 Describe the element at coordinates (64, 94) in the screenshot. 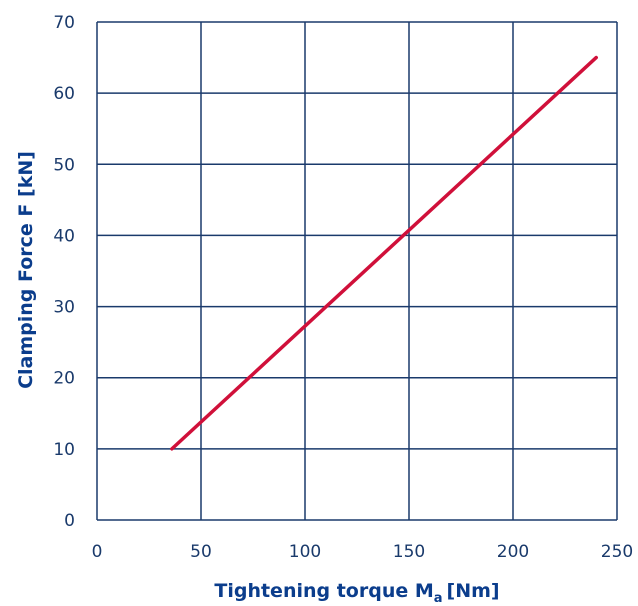

I see `y-tick-label: 60` at that location.